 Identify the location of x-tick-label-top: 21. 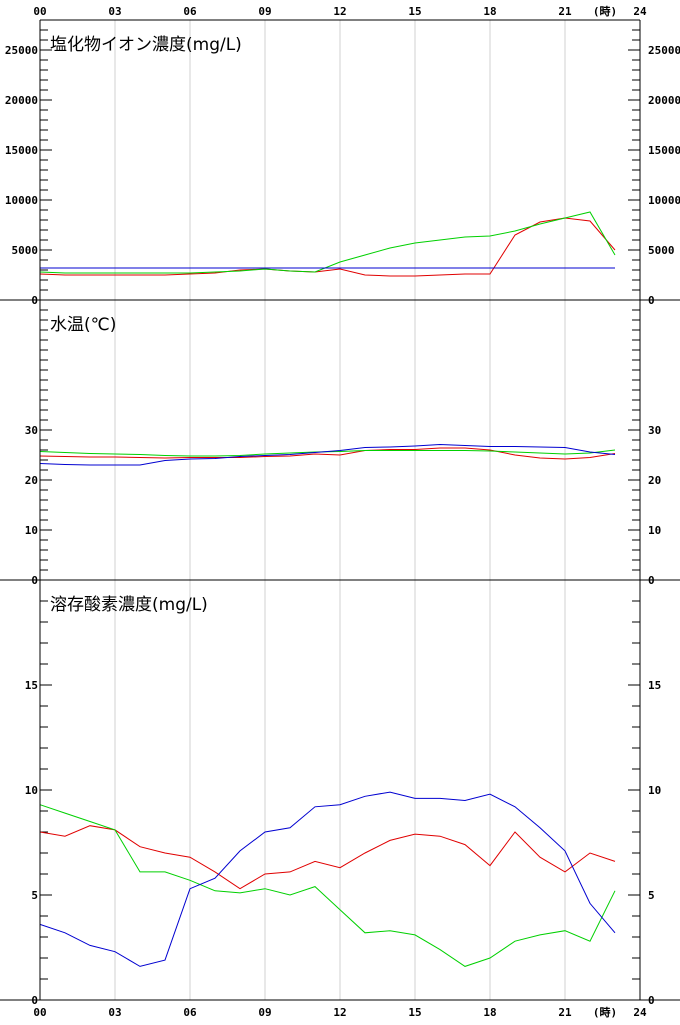
(565, 11).